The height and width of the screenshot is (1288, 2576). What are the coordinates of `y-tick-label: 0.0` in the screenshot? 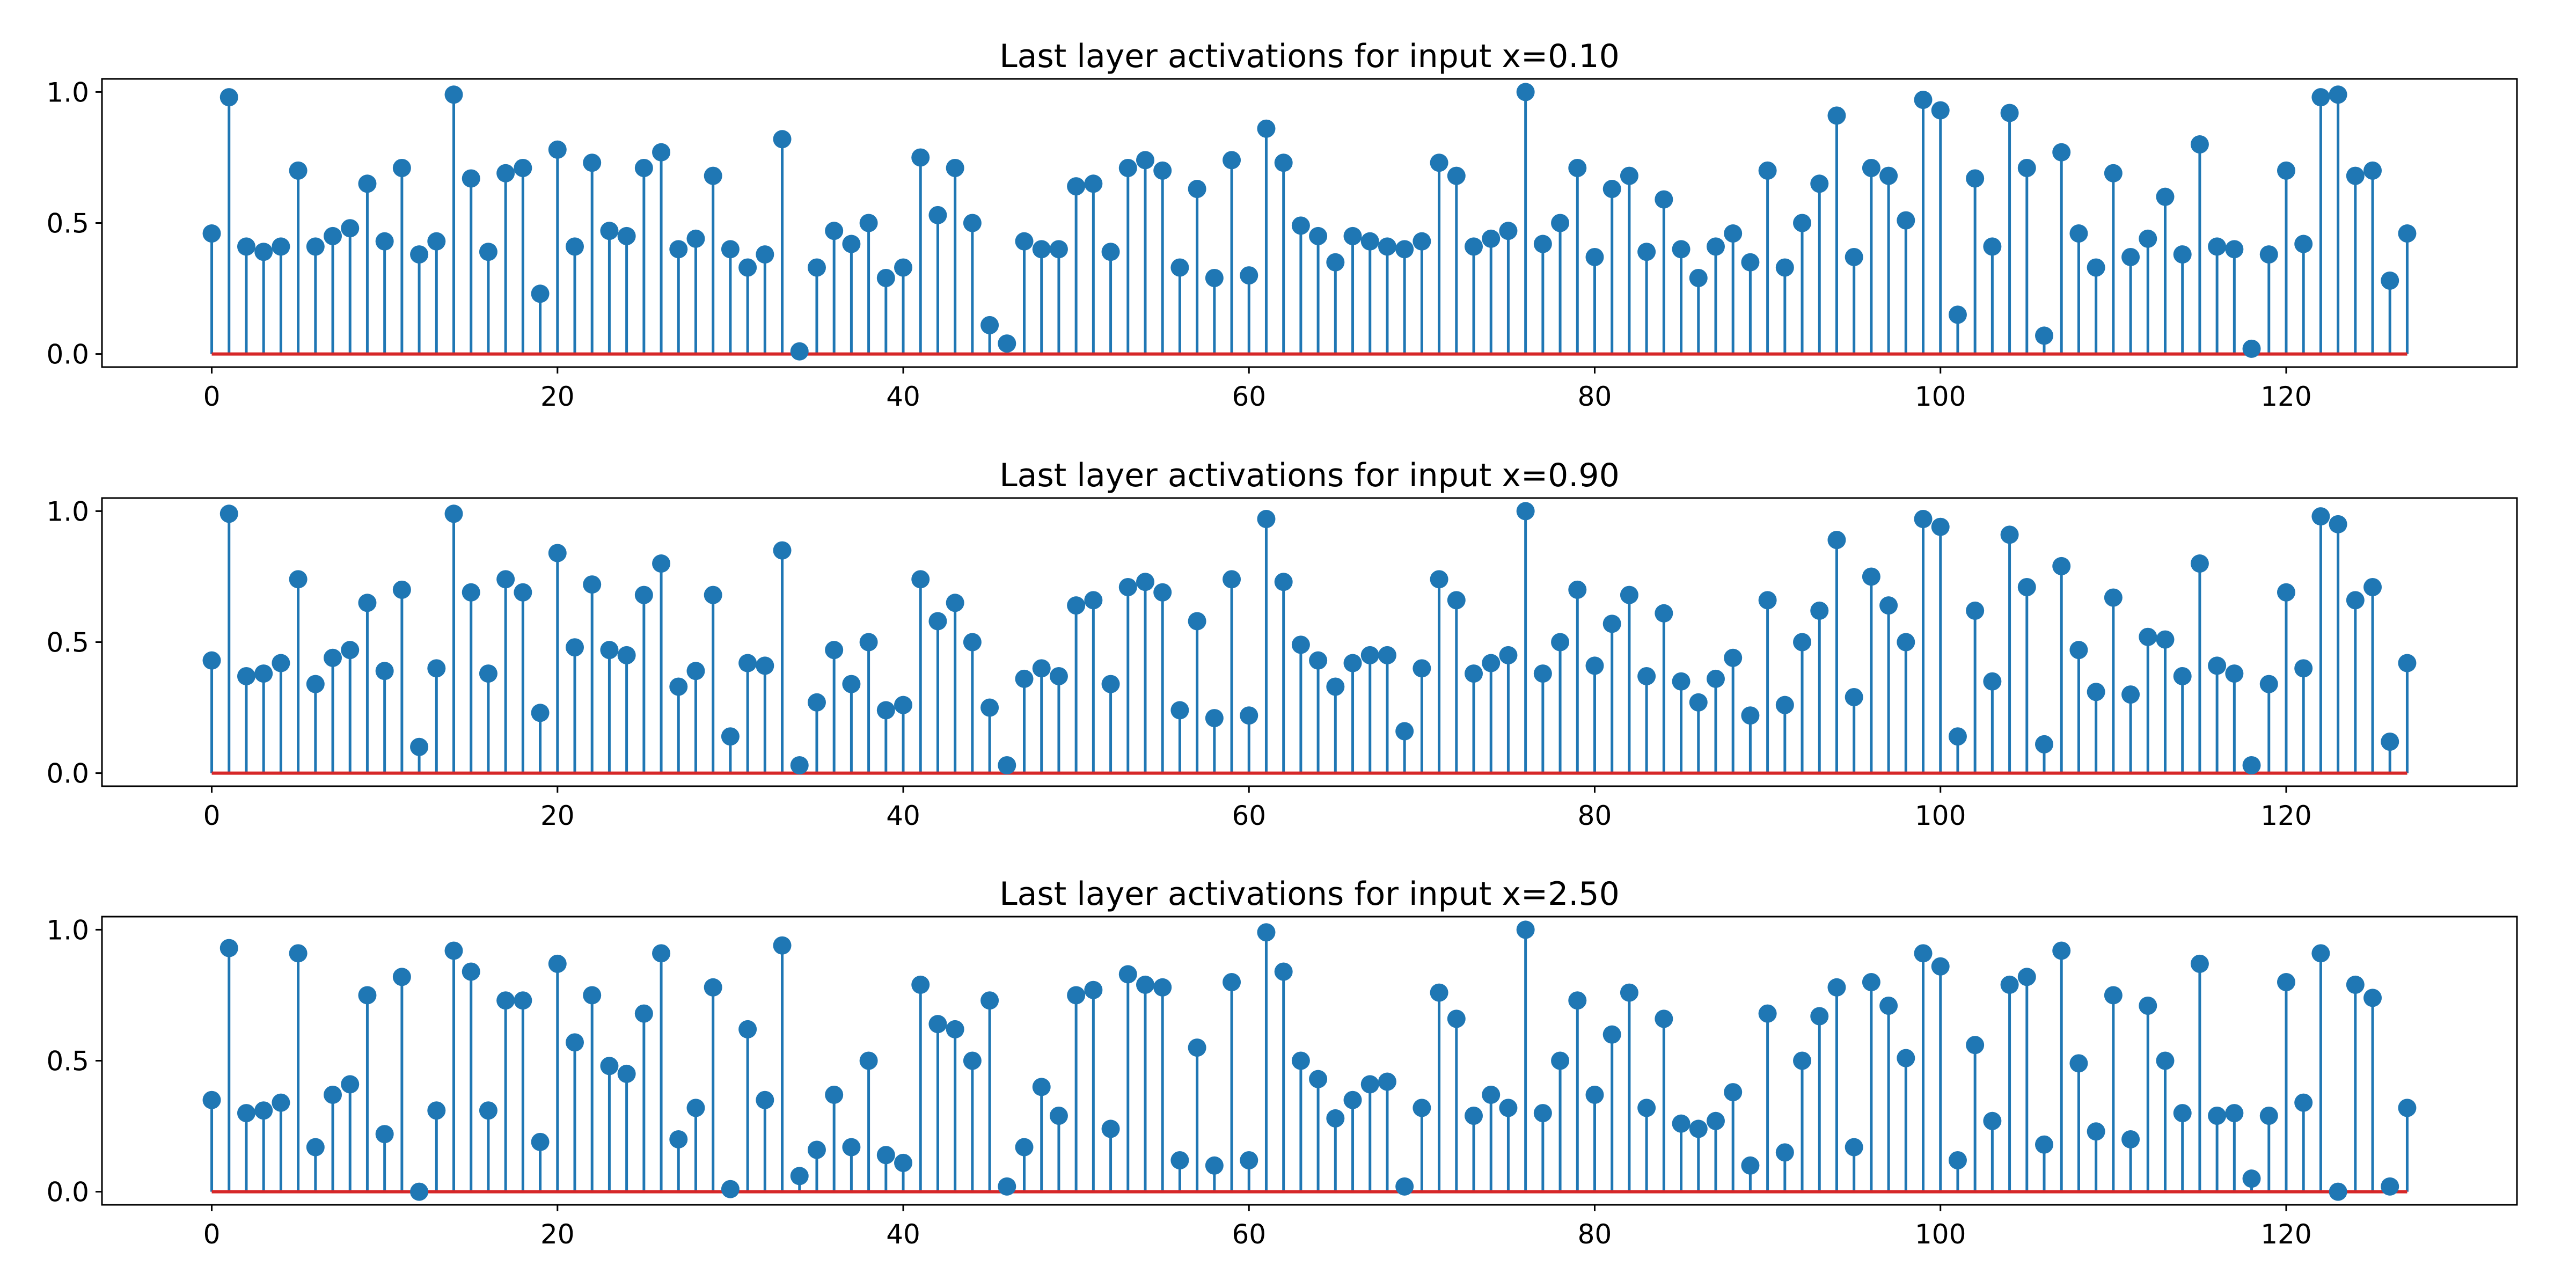 It's located at (67, 773).